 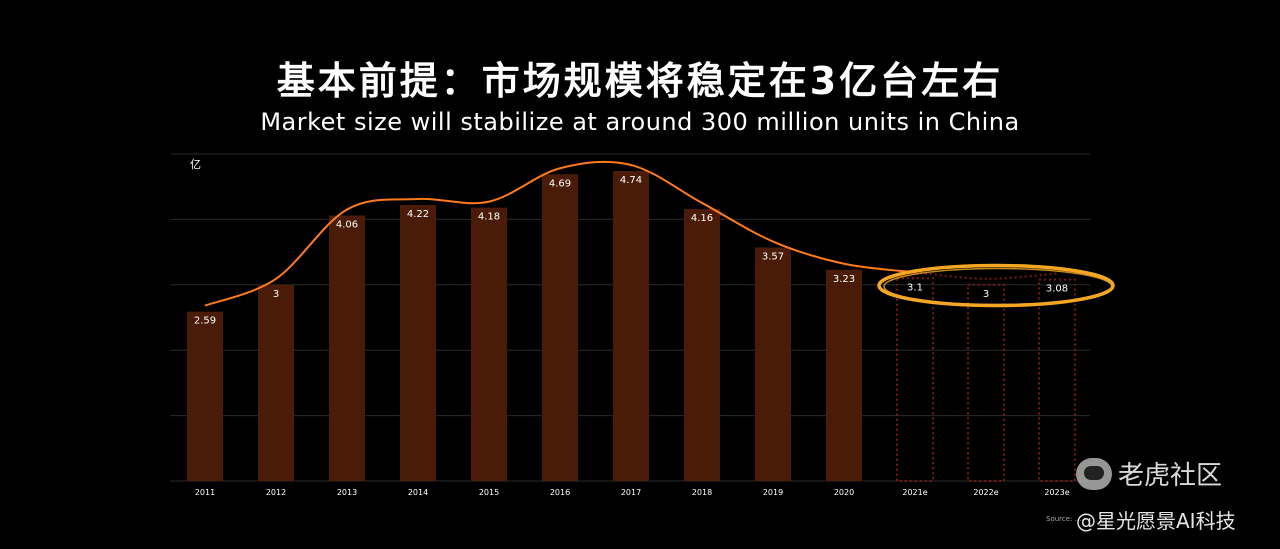 I want to click on value-label: 3.1, so click(x=915, y=287).